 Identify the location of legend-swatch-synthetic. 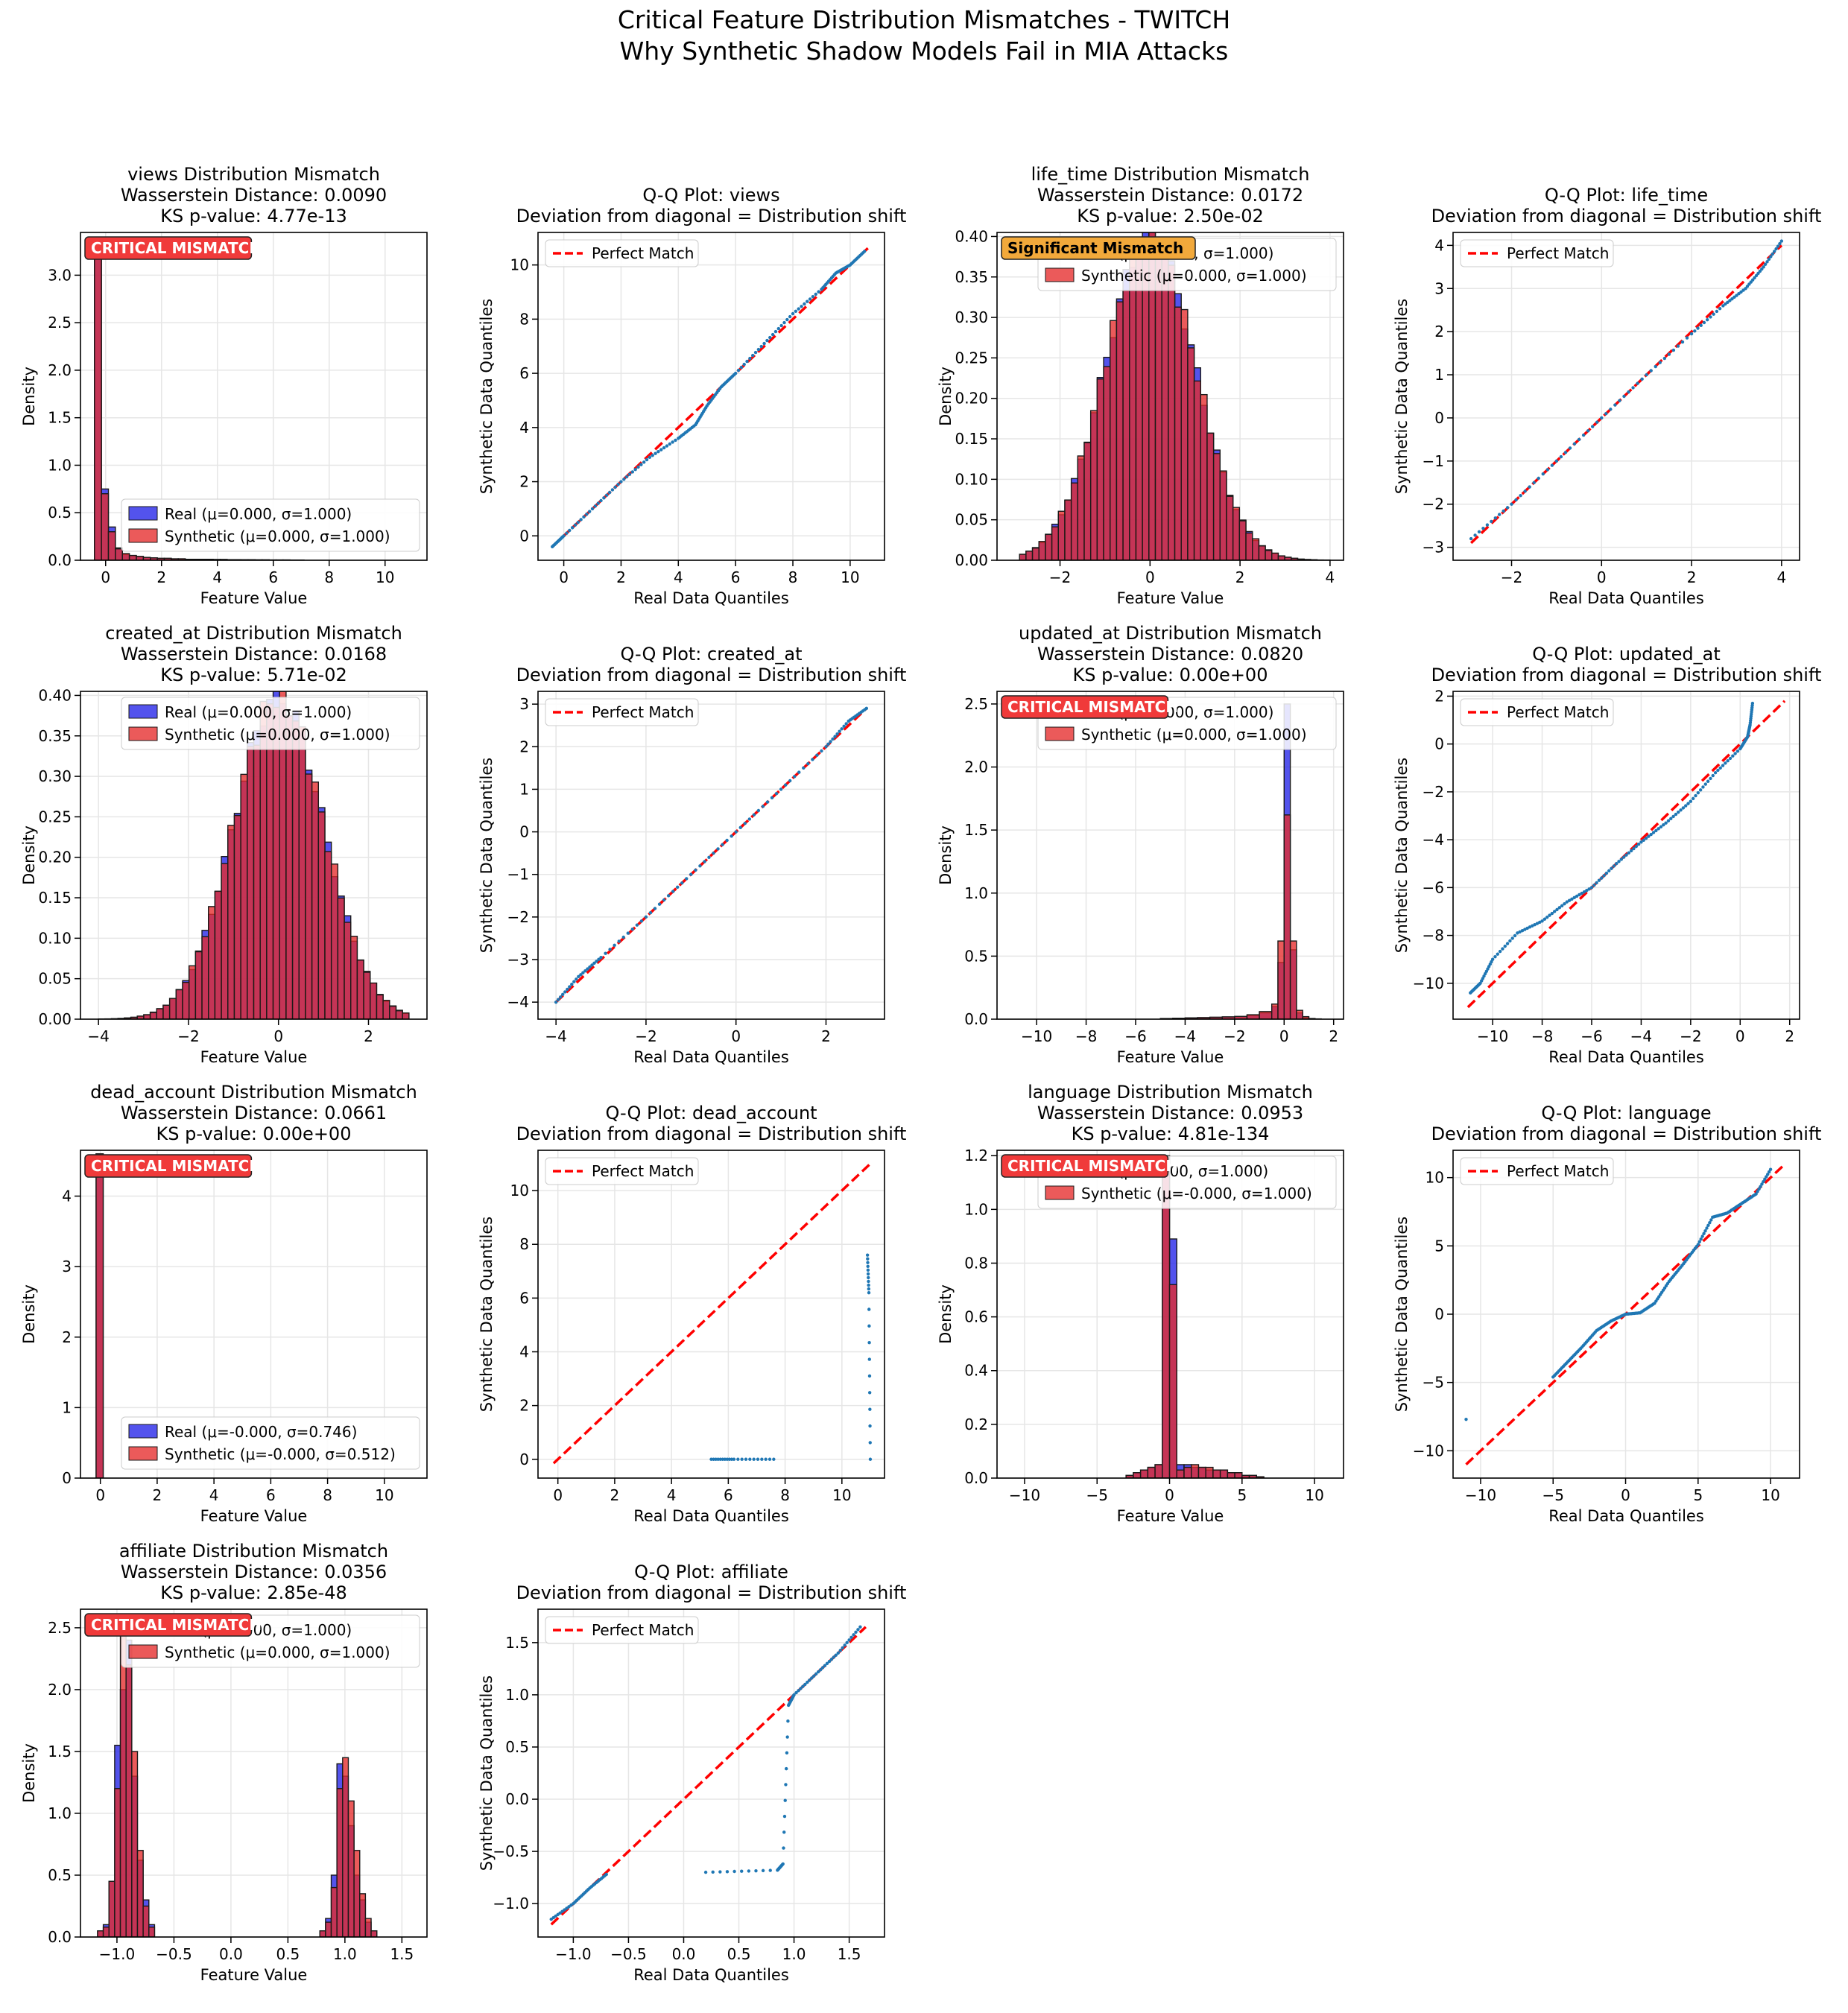
(143, 535).